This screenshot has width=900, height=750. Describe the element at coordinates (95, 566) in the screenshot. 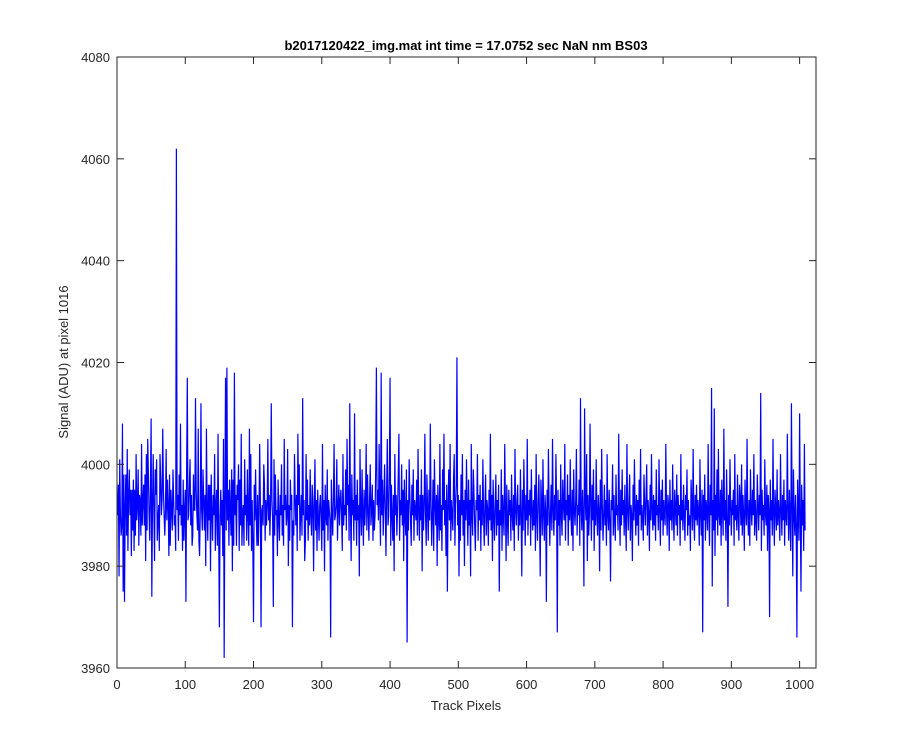

I see `y-tick-label: 3980` at that location.